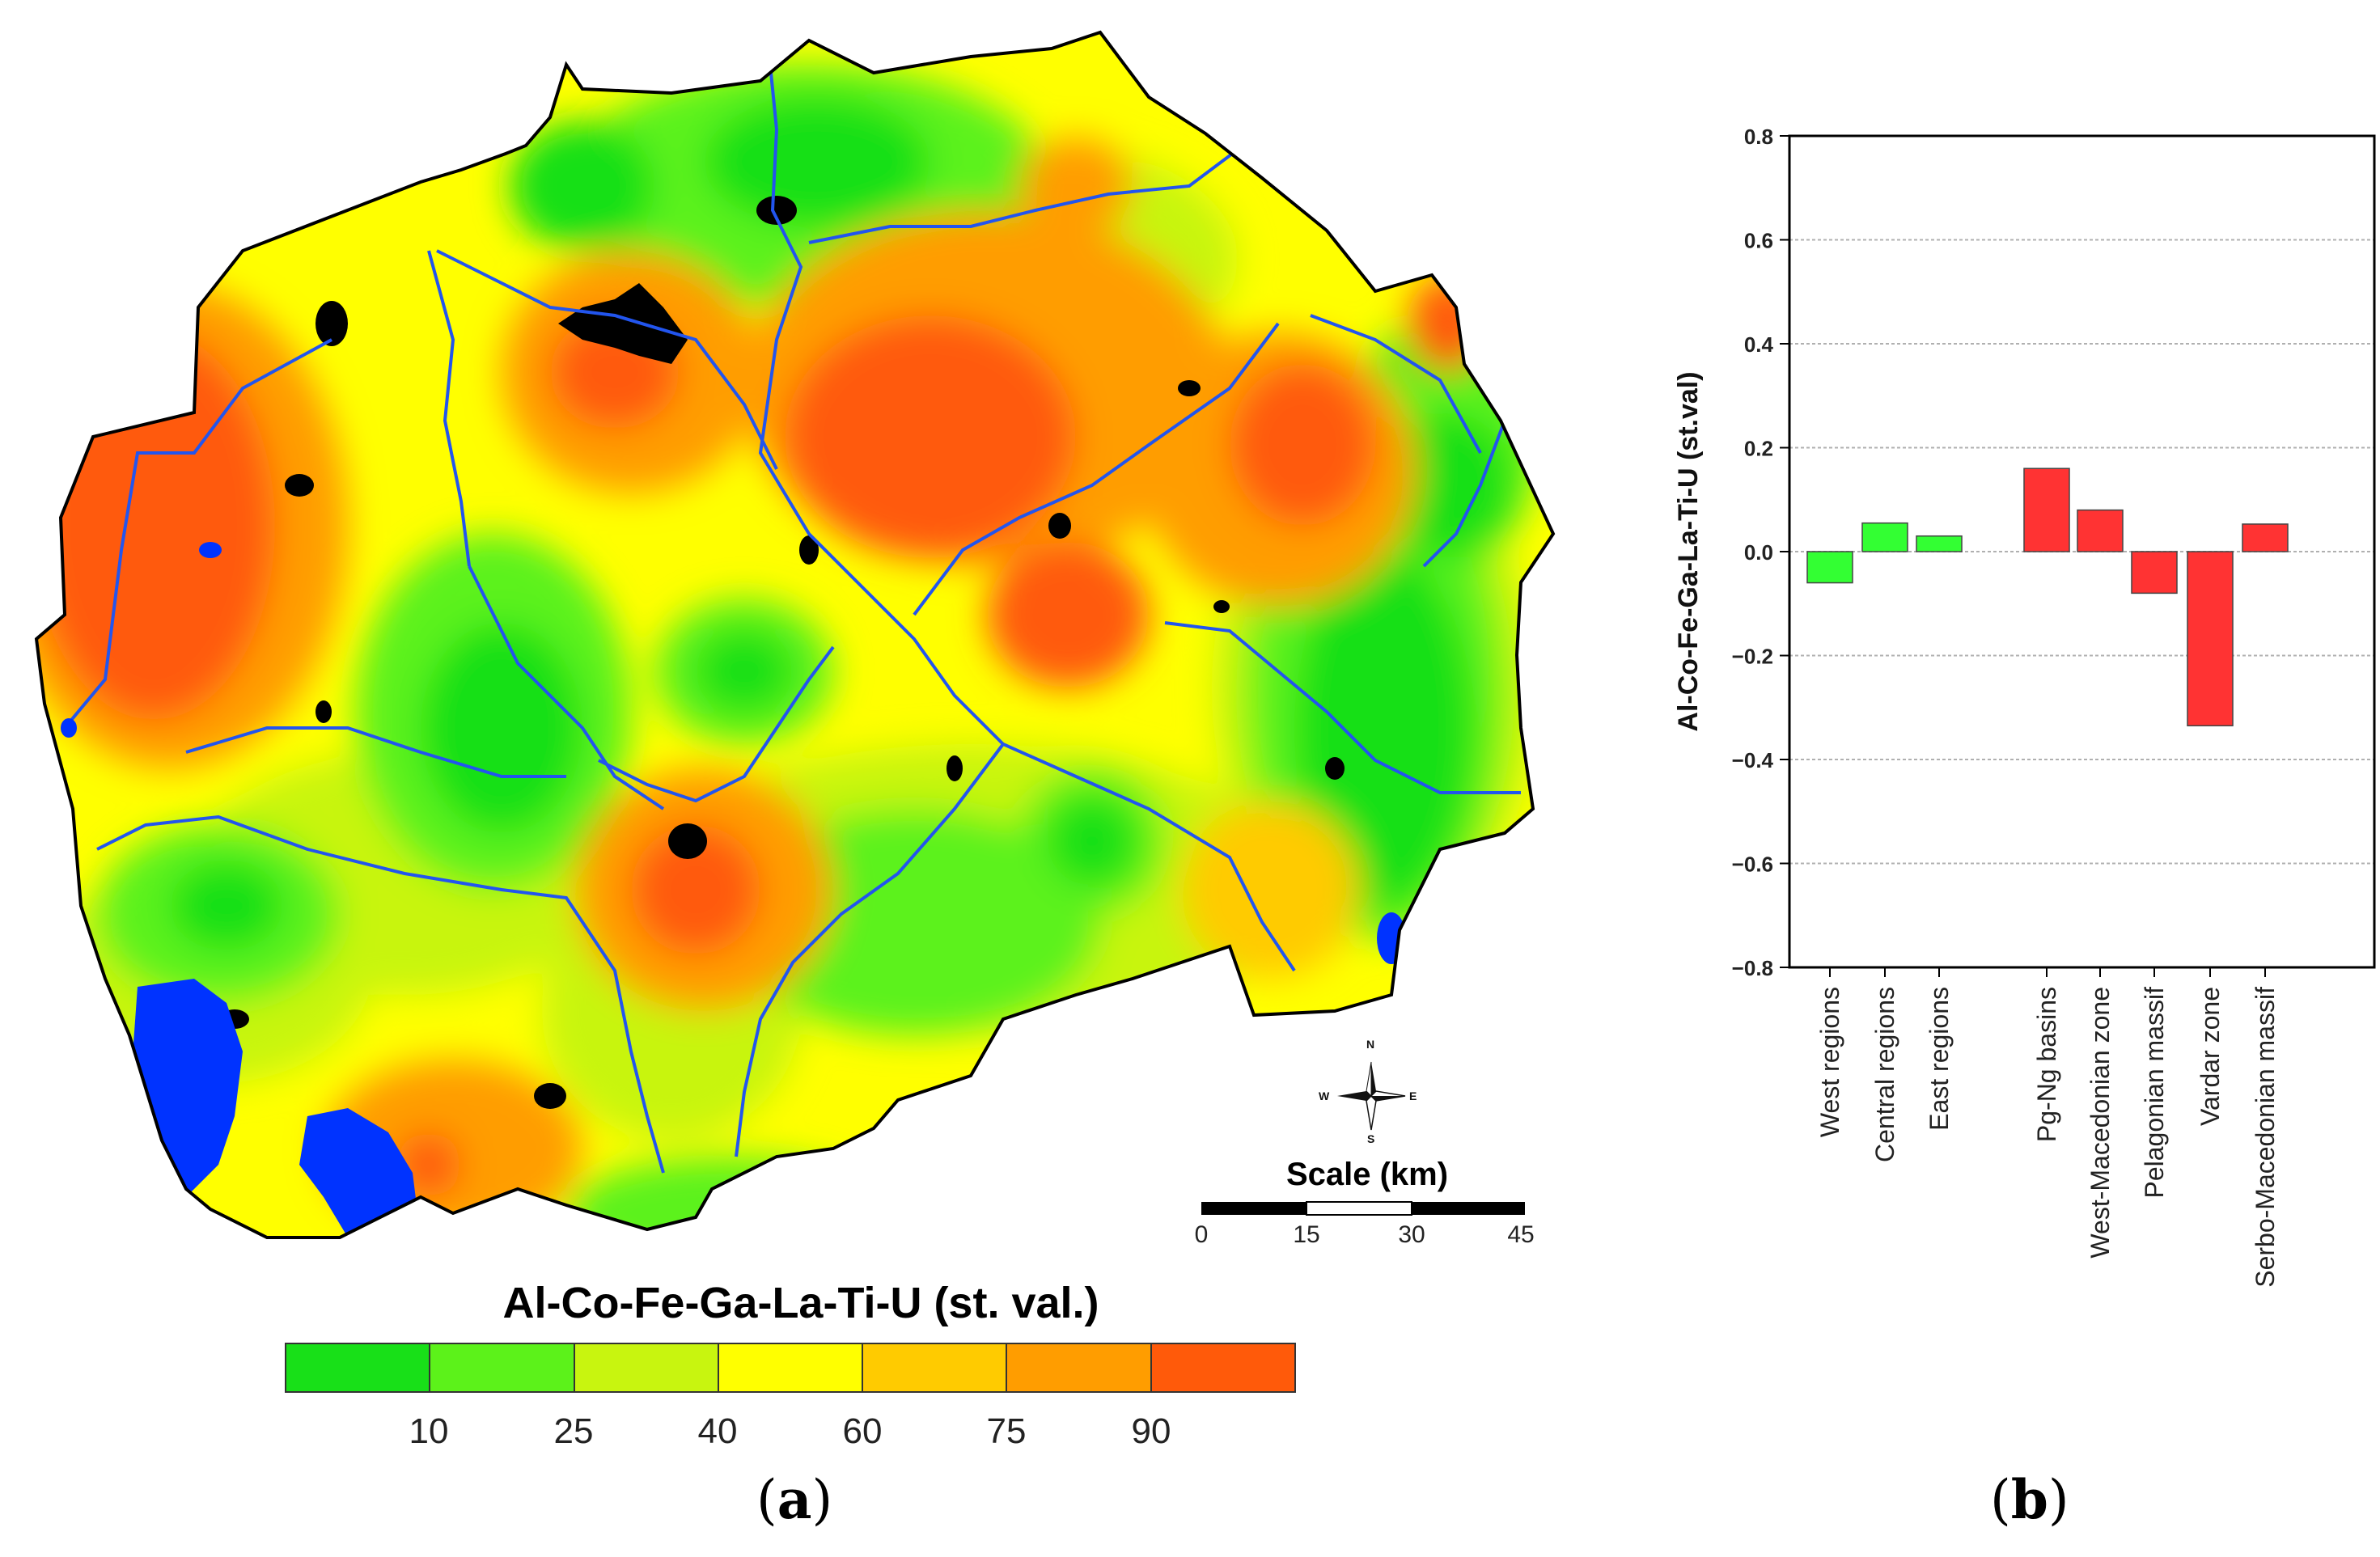 The height and width of the screenshot is (1557, 2380). Describe the element at coordinates (2154, 1093) in the screenshot. I see `x-tick-label: Pelagonian massif` at that location.